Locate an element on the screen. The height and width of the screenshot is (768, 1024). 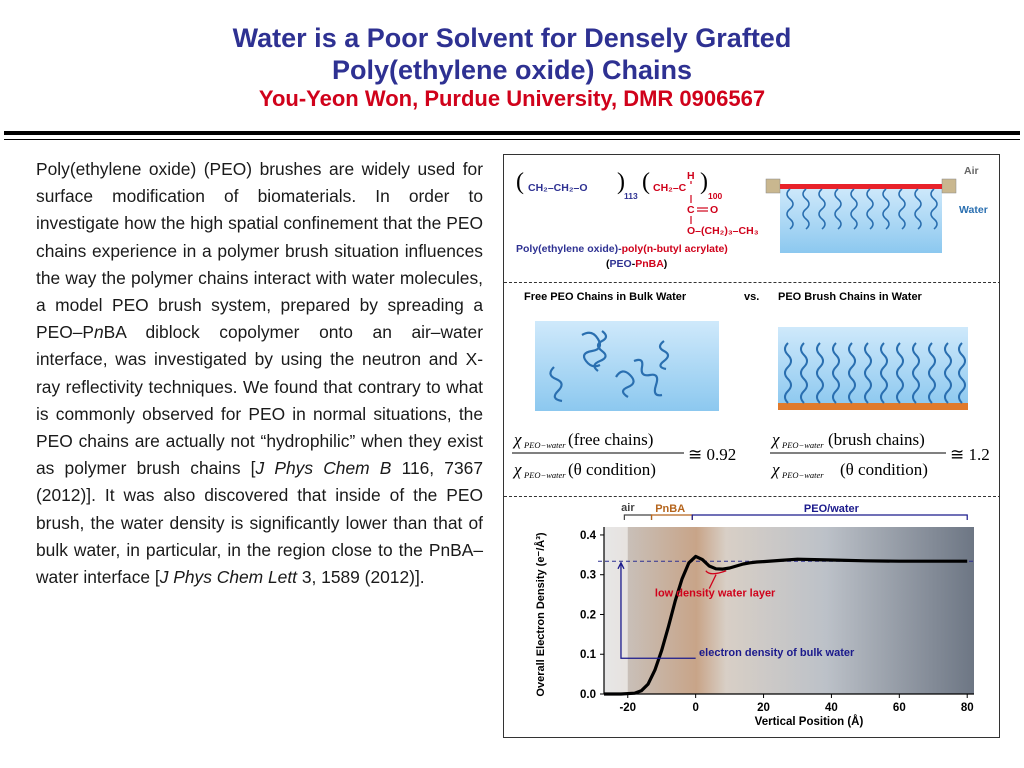
trough-barrier-left is located at coordinates (773, 186).